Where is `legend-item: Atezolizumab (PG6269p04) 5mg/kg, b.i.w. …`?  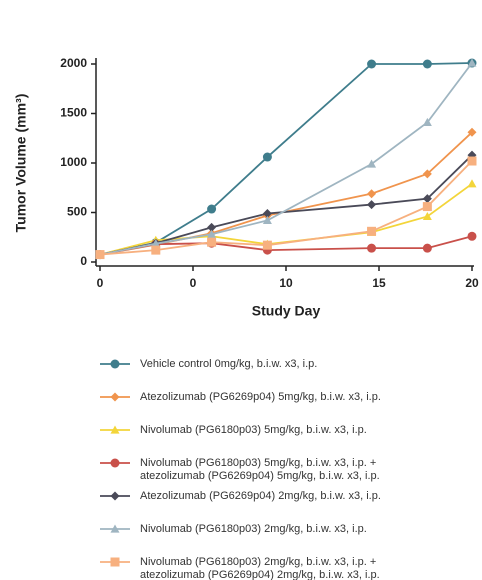 legend-item: Atezolizumab (PG6269p04) 5mg/kg, b.i.w. … is located at coordinates (283, 401).